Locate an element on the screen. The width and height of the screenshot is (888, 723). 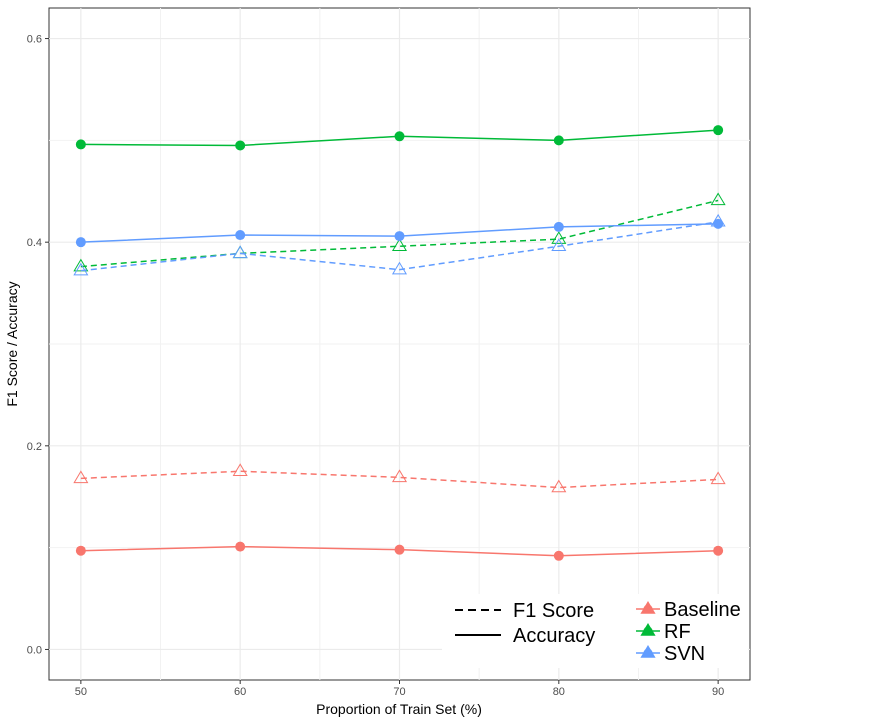
x-tick-label: 90 is located at coordinates (718, 692).